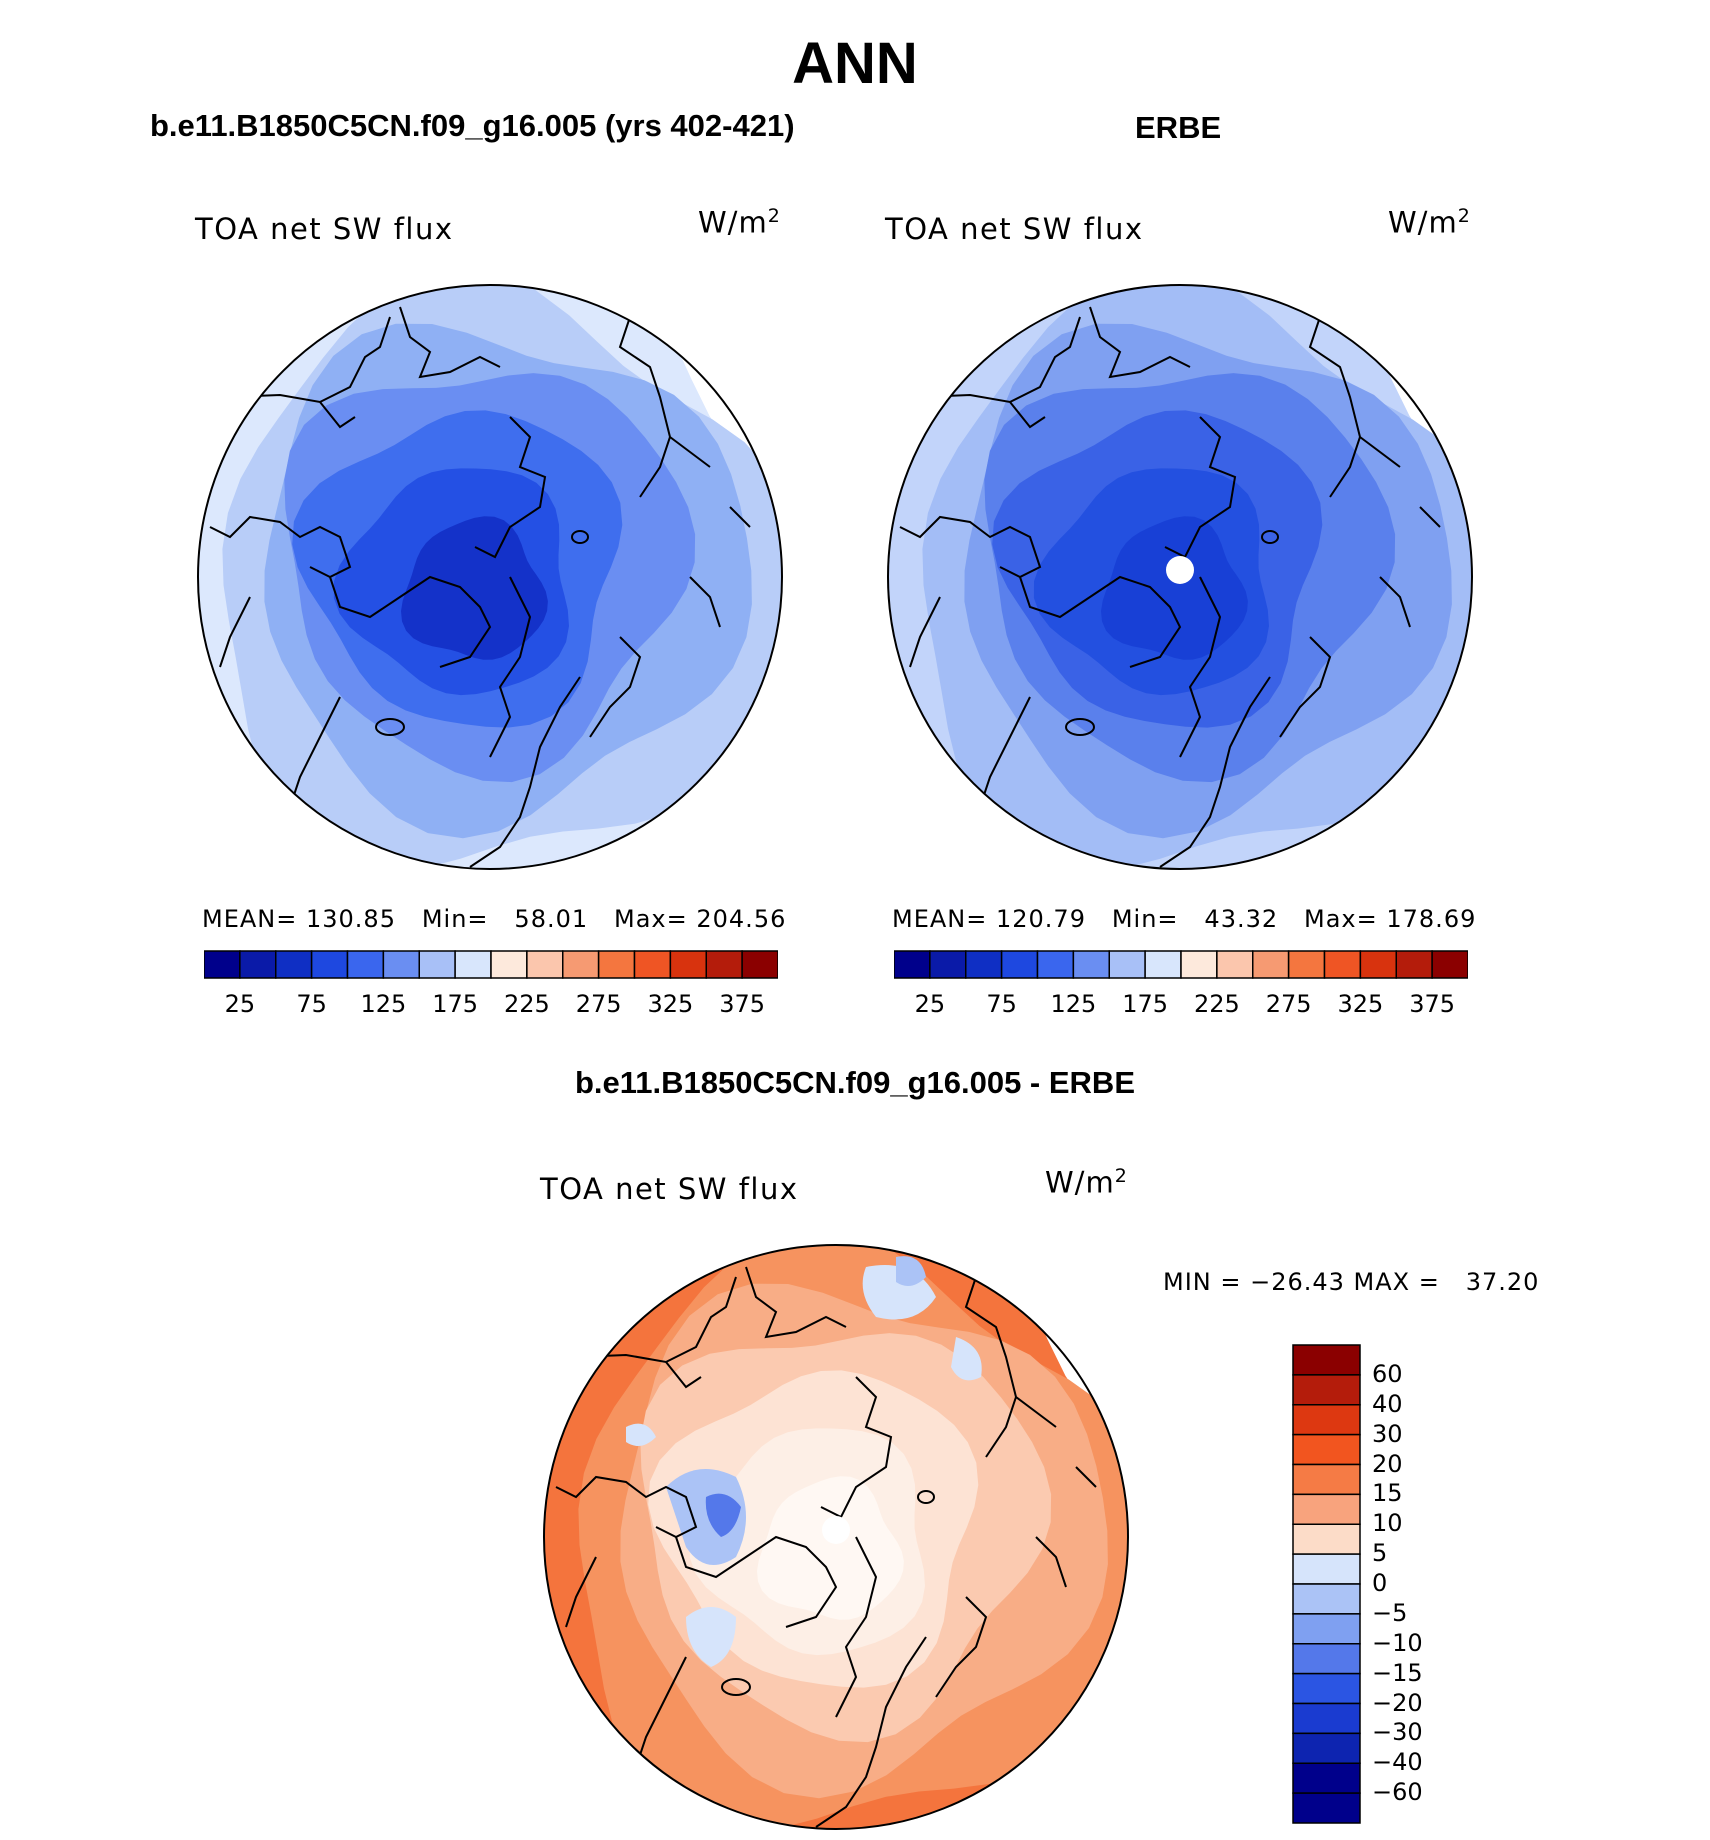  Describe the element at coordinates (1380, 1583) in the screenshot. I see `colorbar-tick-label: 0` at that location.